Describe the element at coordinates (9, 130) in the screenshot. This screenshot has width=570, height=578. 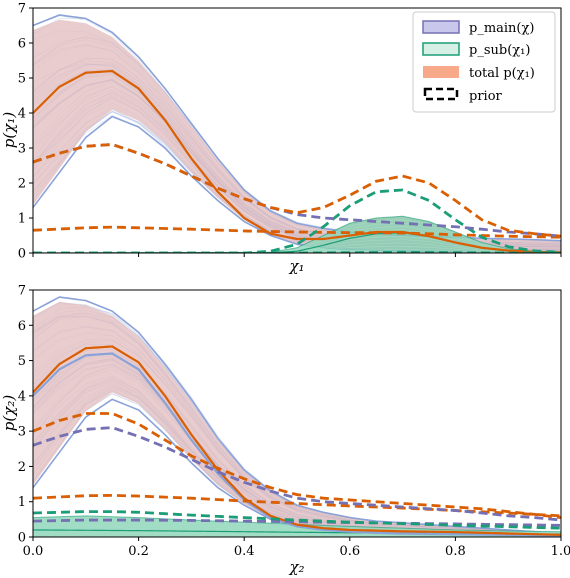
I see `ylabel-chi1: p(χ₁)` at that location.